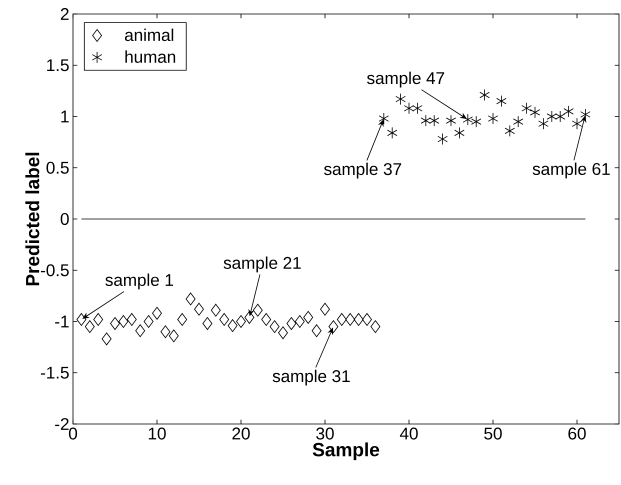 The height and width of the screenshot is (485, 621). I want to click on x-tick-label: 10, so click(157, 434).